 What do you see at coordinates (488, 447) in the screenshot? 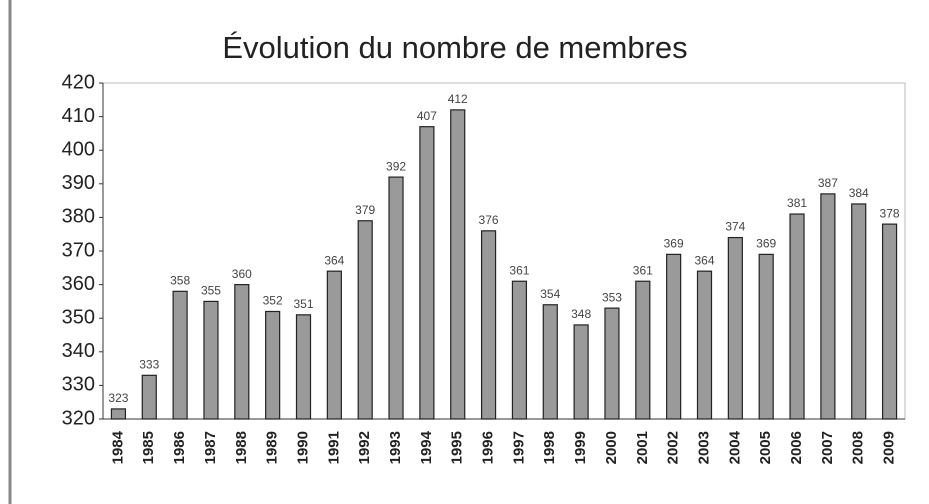
I see `x-tick-label: 1996` at bounding box center [488, 447].